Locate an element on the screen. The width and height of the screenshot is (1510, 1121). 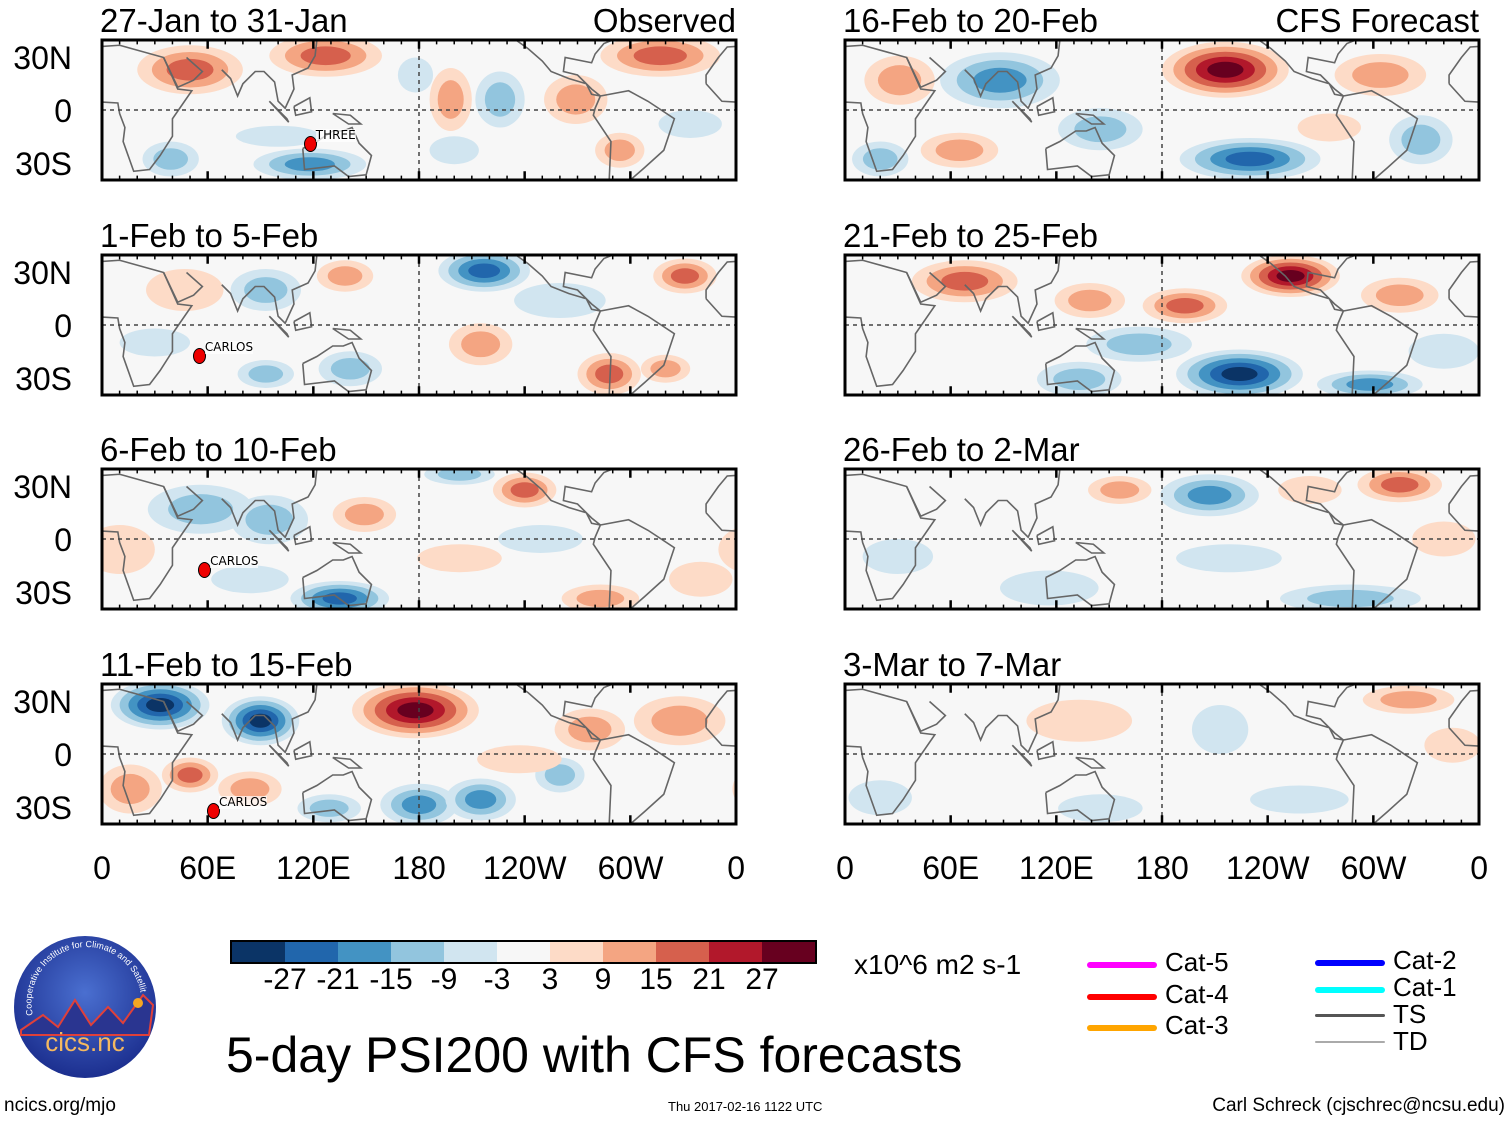
map-frame is located at coordinates (1162, 539).